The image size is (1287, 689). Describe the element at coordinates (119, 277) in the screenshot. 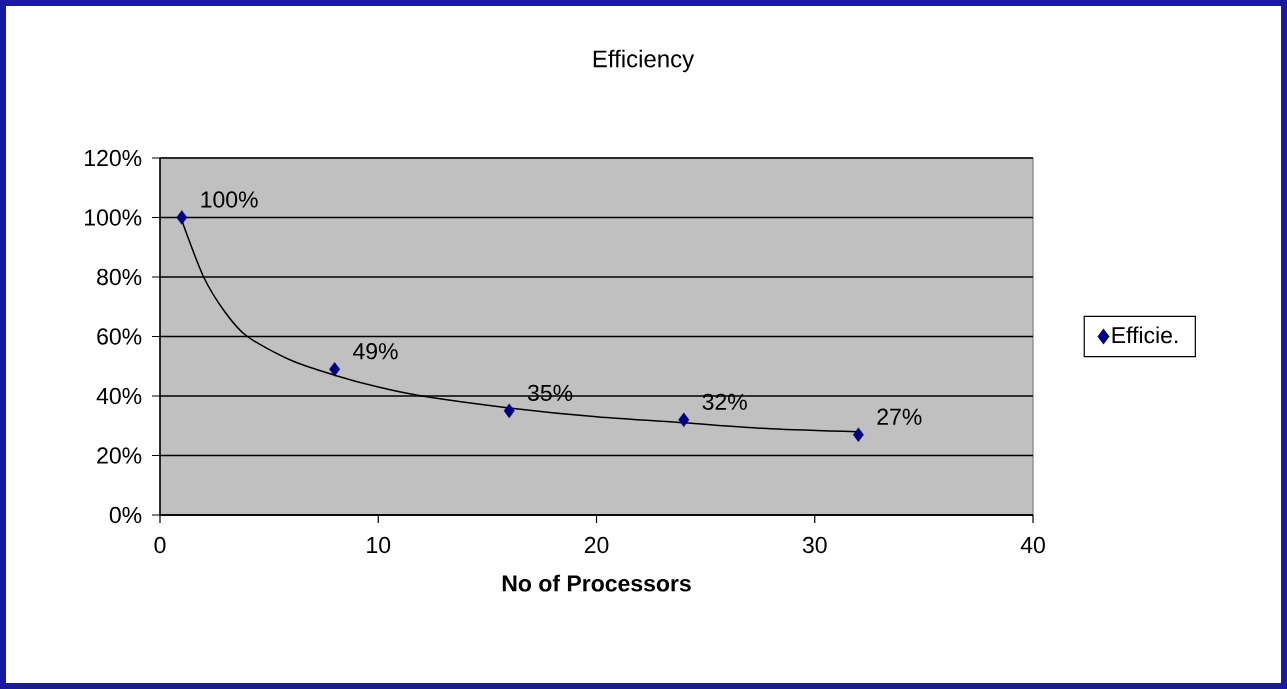

I see `y-tick-label: 80%` at that location.